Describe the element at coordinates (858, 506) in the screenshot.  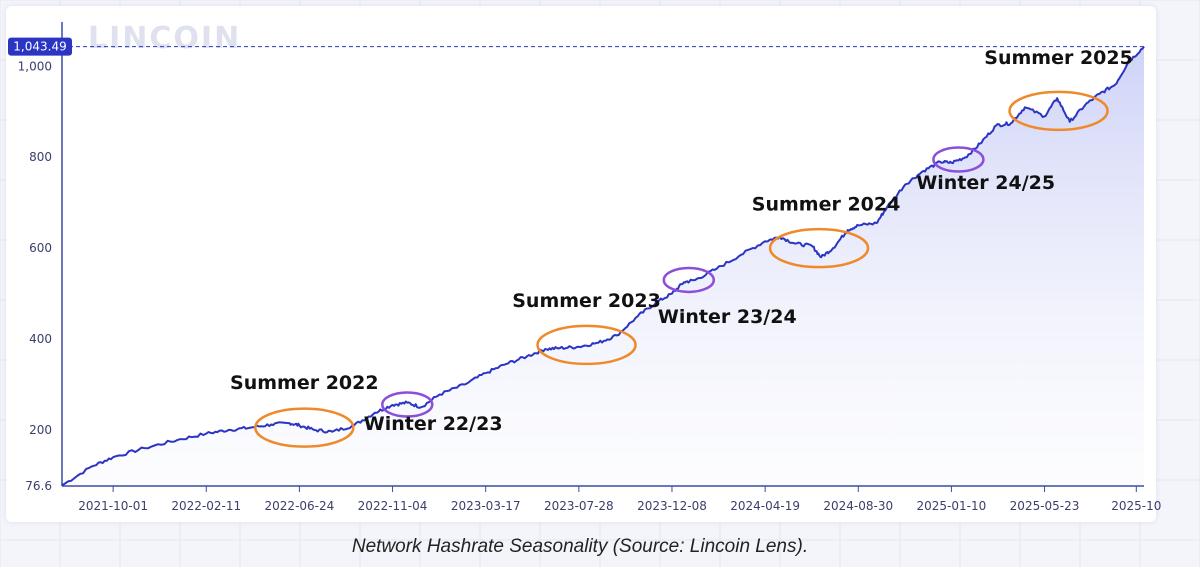
I see `x-tick-label: 2024-08-30` at that location.